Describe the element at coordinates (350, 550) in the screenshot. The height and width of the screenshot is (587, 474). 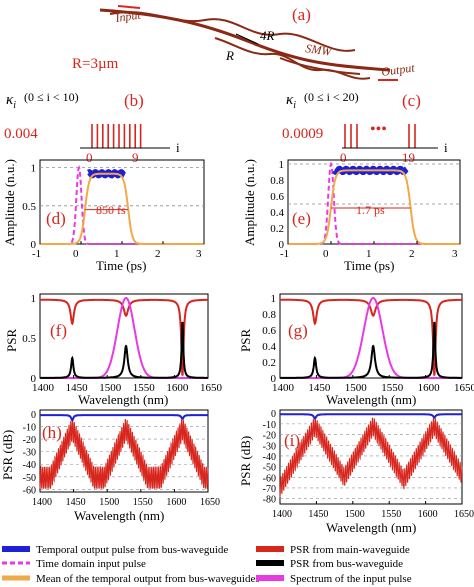
I see `legend-label: PSR from main-waveguide` at that location.